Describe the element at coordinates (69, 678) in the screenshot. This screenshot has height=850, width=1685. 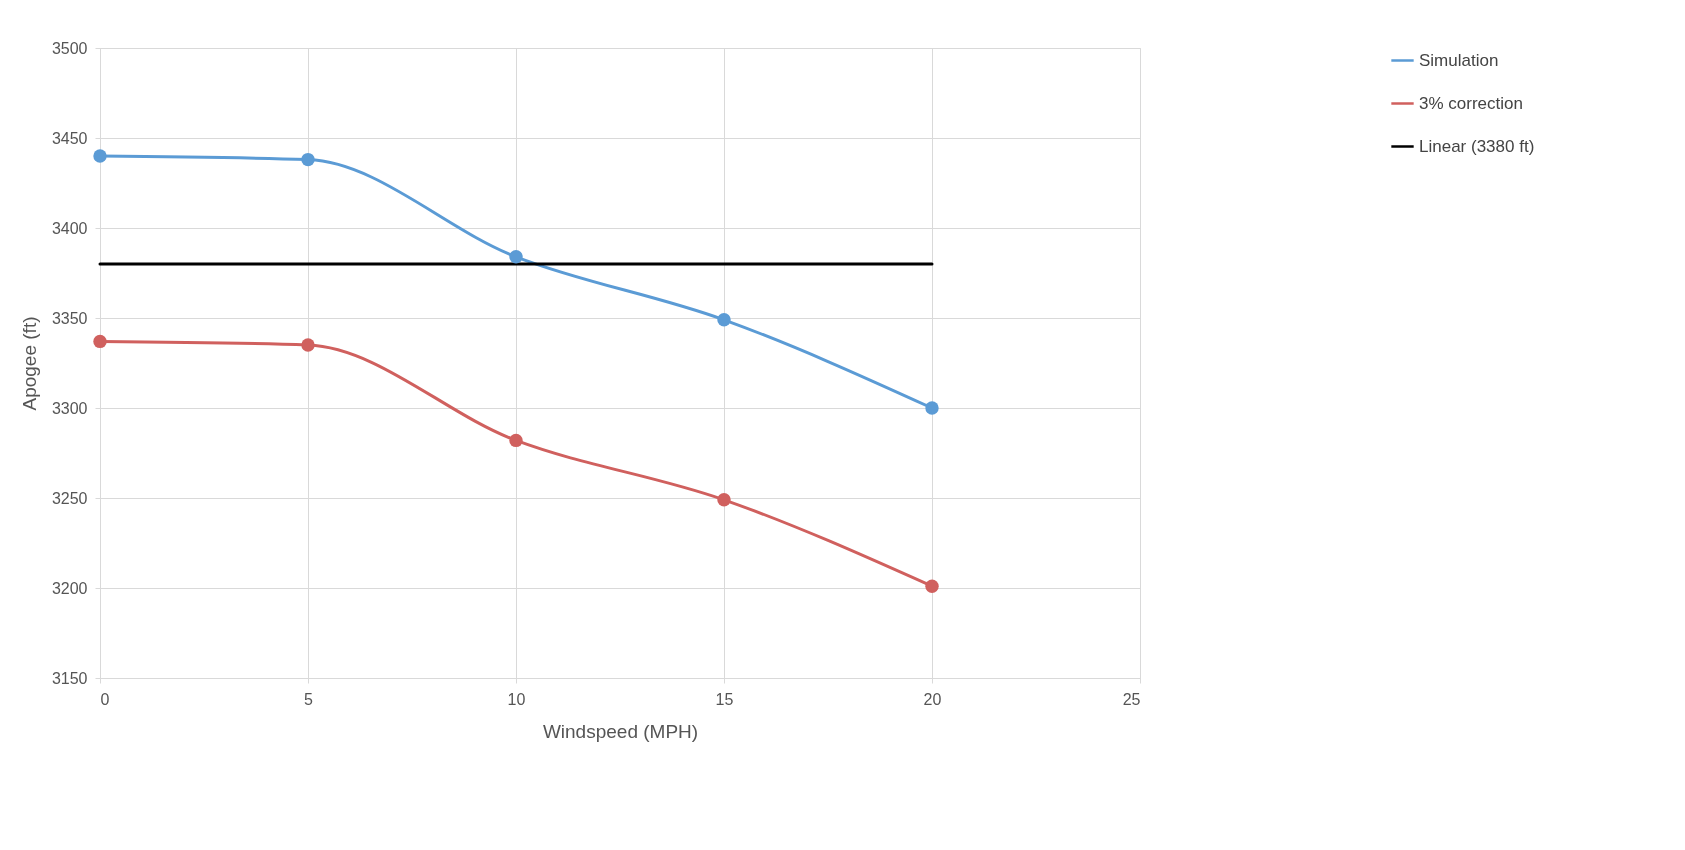
I see `y-tick-label: 3150` at that location.